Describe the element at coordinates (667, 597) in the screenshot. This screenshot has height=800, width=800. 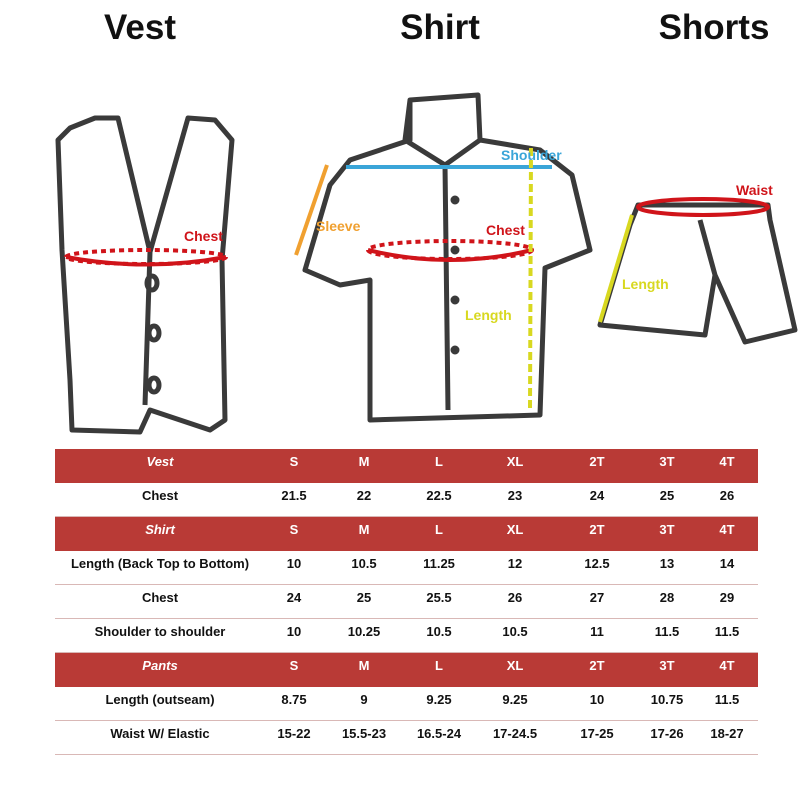
I see `table-cell: 28` at that location.